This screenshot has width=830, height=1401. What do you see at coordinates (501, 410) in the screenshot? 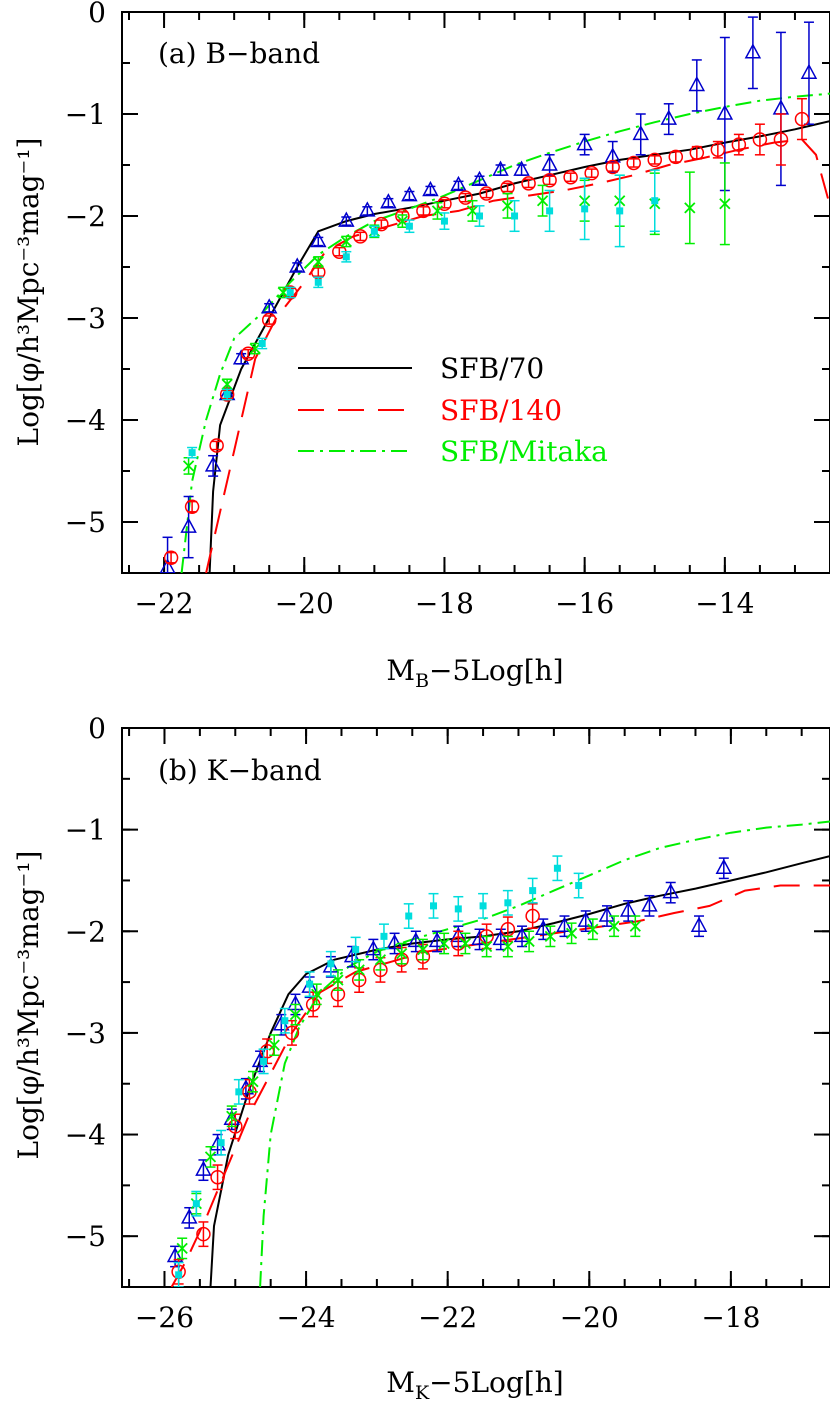
I see `legend-label-sfb140: SFB/140` at bounding box center [501, 410].